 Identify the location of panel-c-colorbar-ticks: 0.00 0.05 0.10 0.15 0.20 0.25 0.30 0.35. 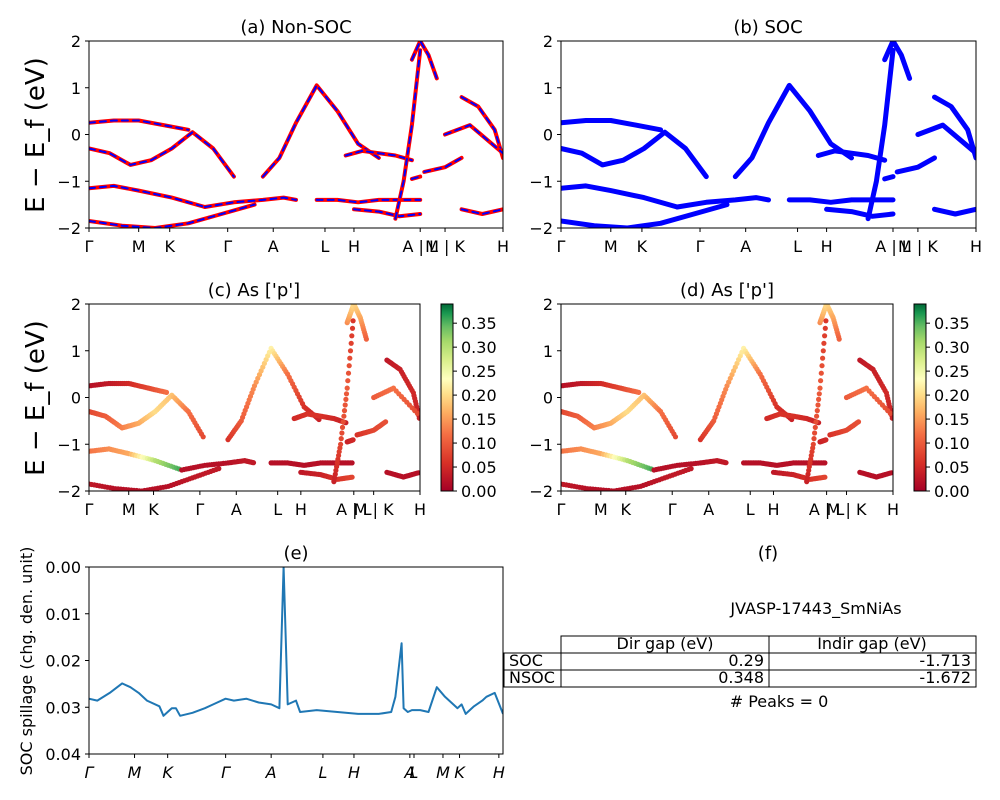
(475, 407).